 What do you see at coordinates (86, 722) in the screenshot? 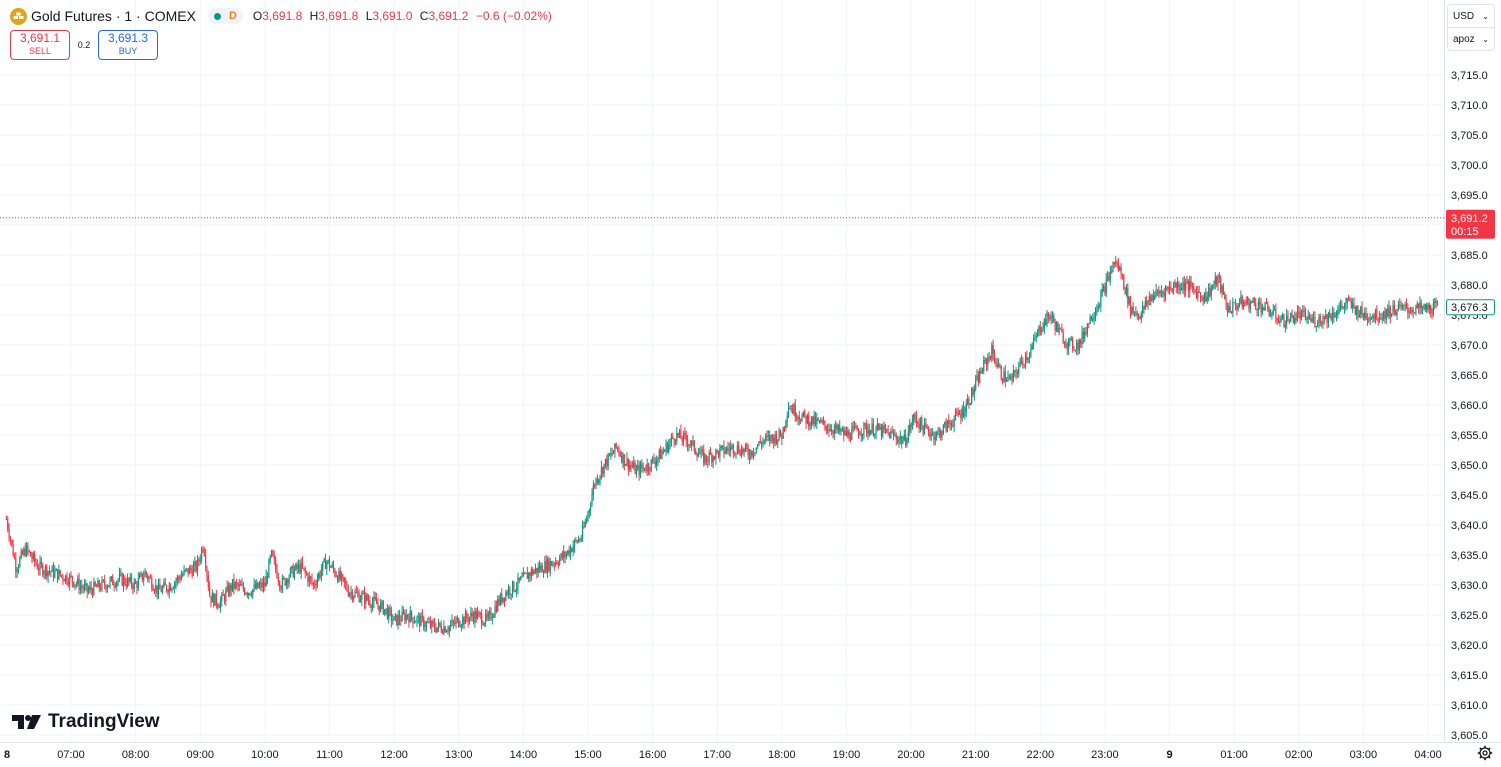
I see `tradingview-logo: TradingView` at bounding box center [86, 722].